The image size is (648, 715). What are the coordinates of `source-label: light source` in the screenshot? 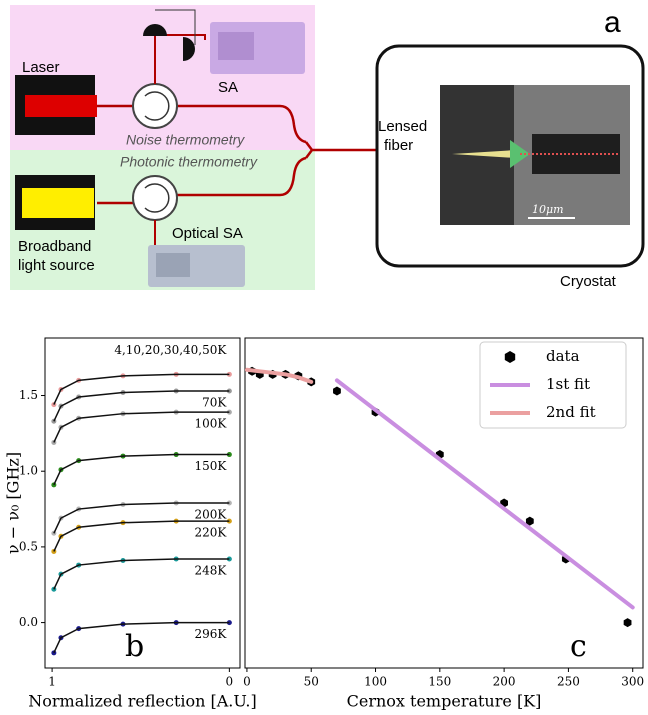 It's located at (56, 265).